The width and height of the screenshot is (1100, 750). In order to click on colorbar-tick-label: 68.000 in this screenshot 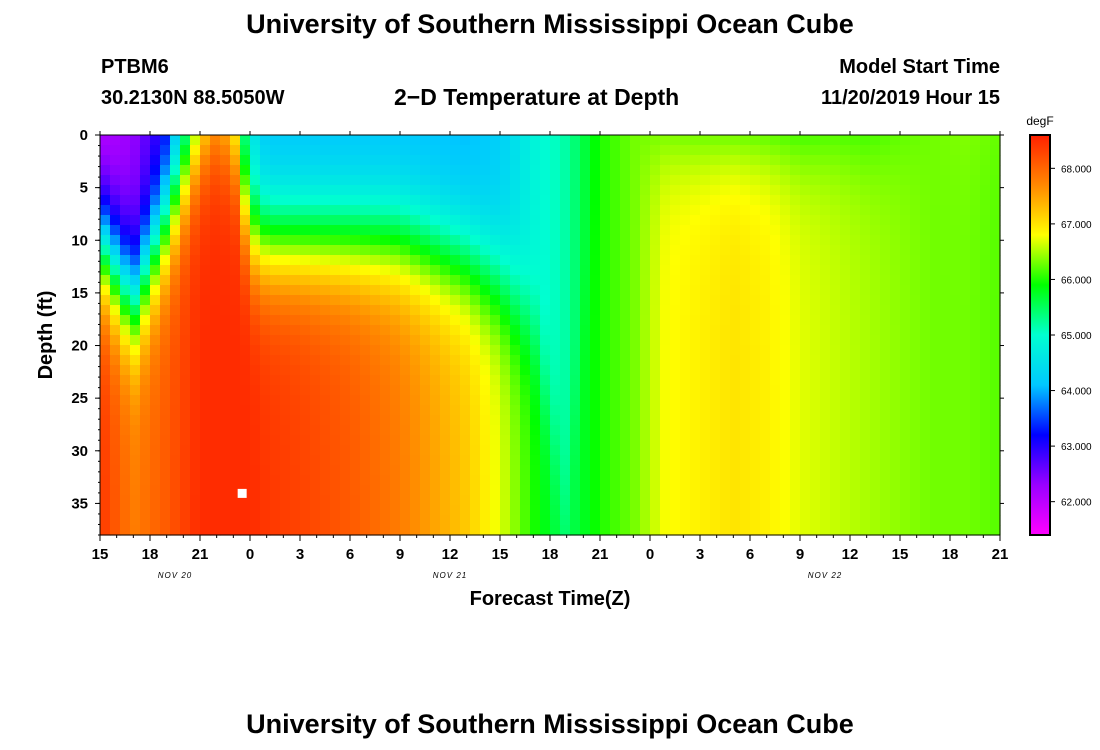, I will do `click(1076, 169)`.